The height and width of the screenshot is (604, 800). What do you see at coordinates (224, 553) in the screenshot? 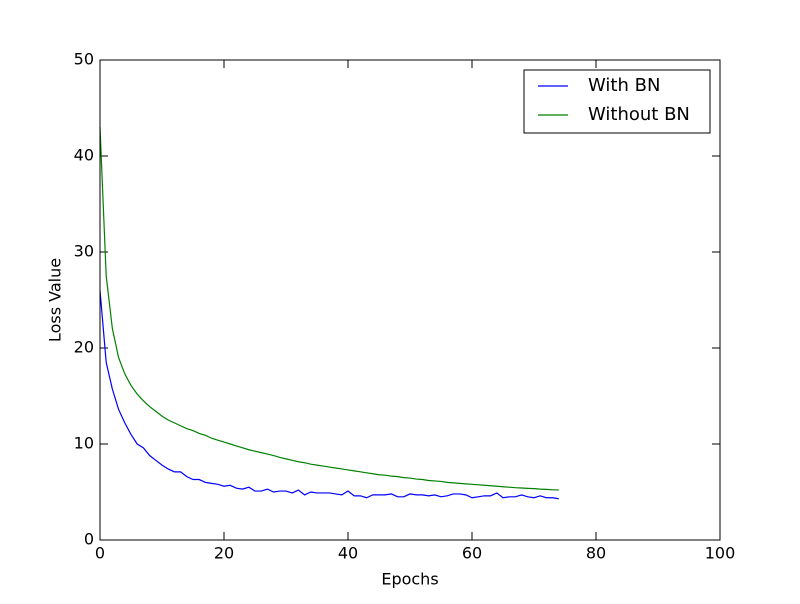
I see `x-tick-label: 20` at bounding box center [224, 553].